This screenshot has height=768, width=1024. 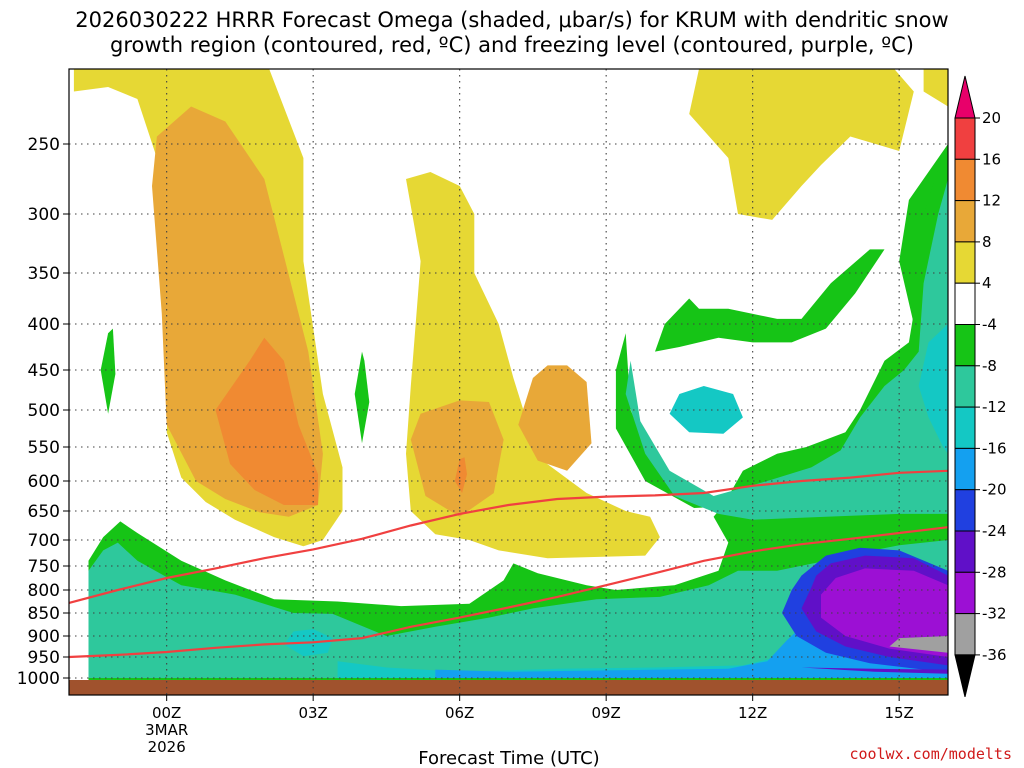 I want to click on y-tick-label-350: 350, so click(x=44, y=274).